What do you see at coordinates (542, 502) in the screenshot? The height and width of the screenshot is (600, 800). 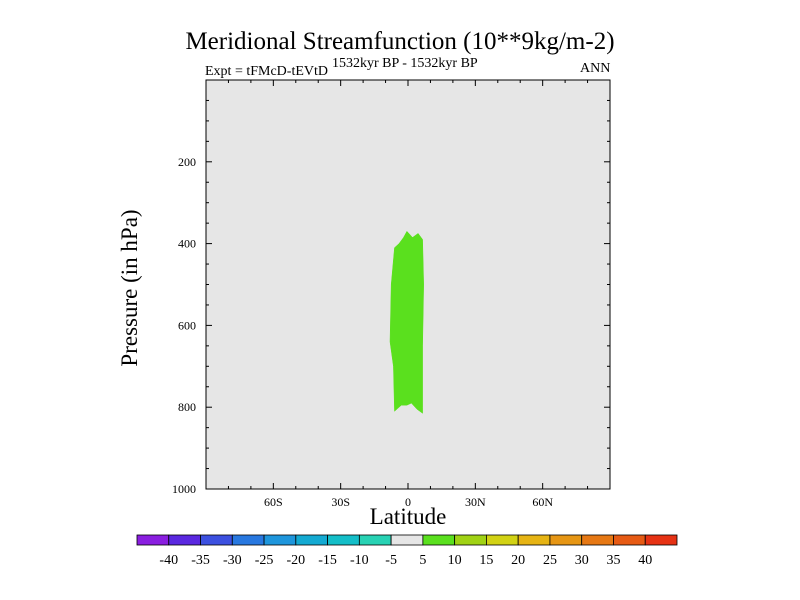 I see `x-tick-label: 60N` at bounding box center [542, 502].